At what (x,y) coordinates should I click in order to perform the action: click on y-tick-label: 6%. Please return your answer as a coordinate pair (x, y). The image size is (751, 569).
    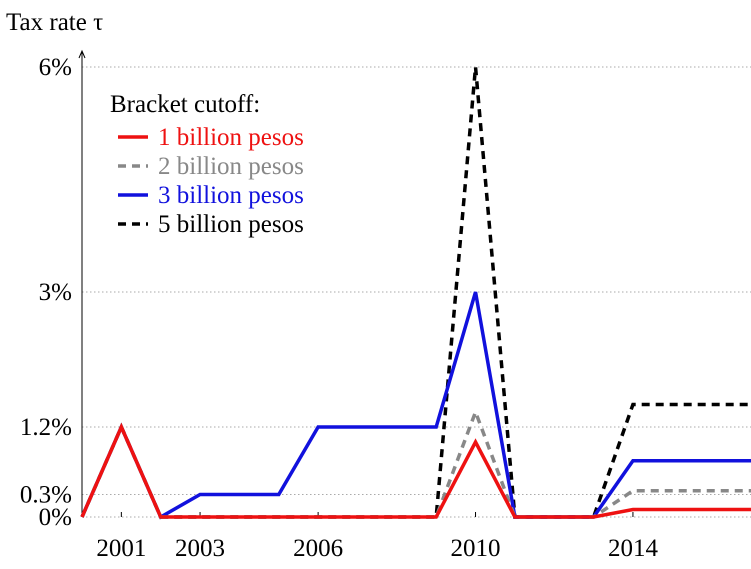
    Looking at the image, I should click on (55, 67).